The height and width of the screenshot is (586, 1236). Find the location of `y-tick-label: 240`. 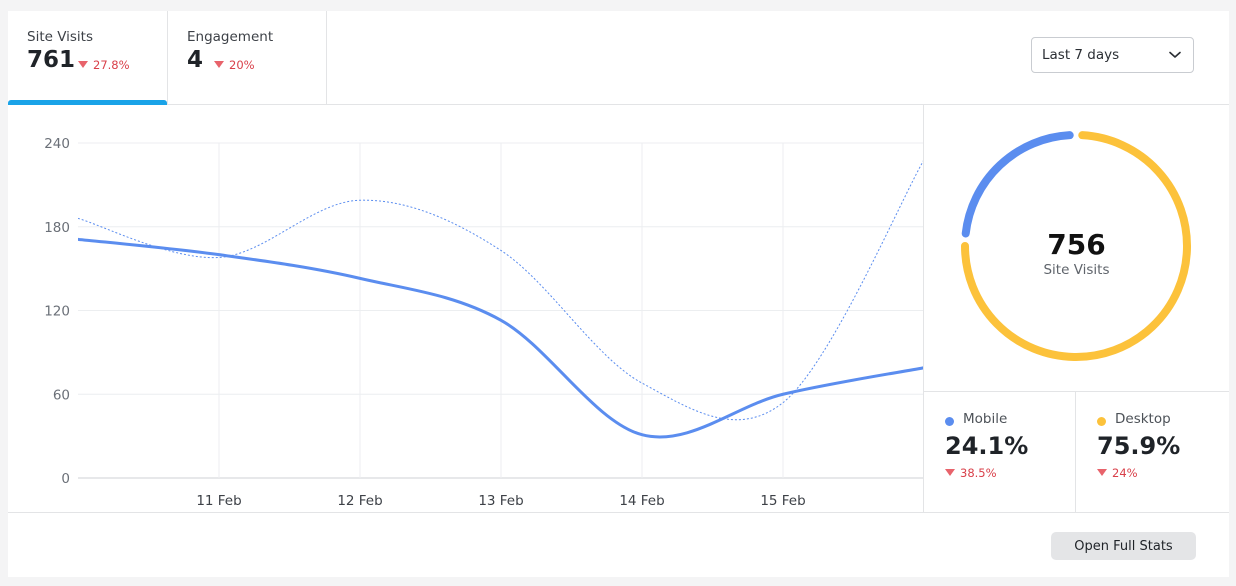

y-tick-label: 240 is located at coordinates (57, 144).